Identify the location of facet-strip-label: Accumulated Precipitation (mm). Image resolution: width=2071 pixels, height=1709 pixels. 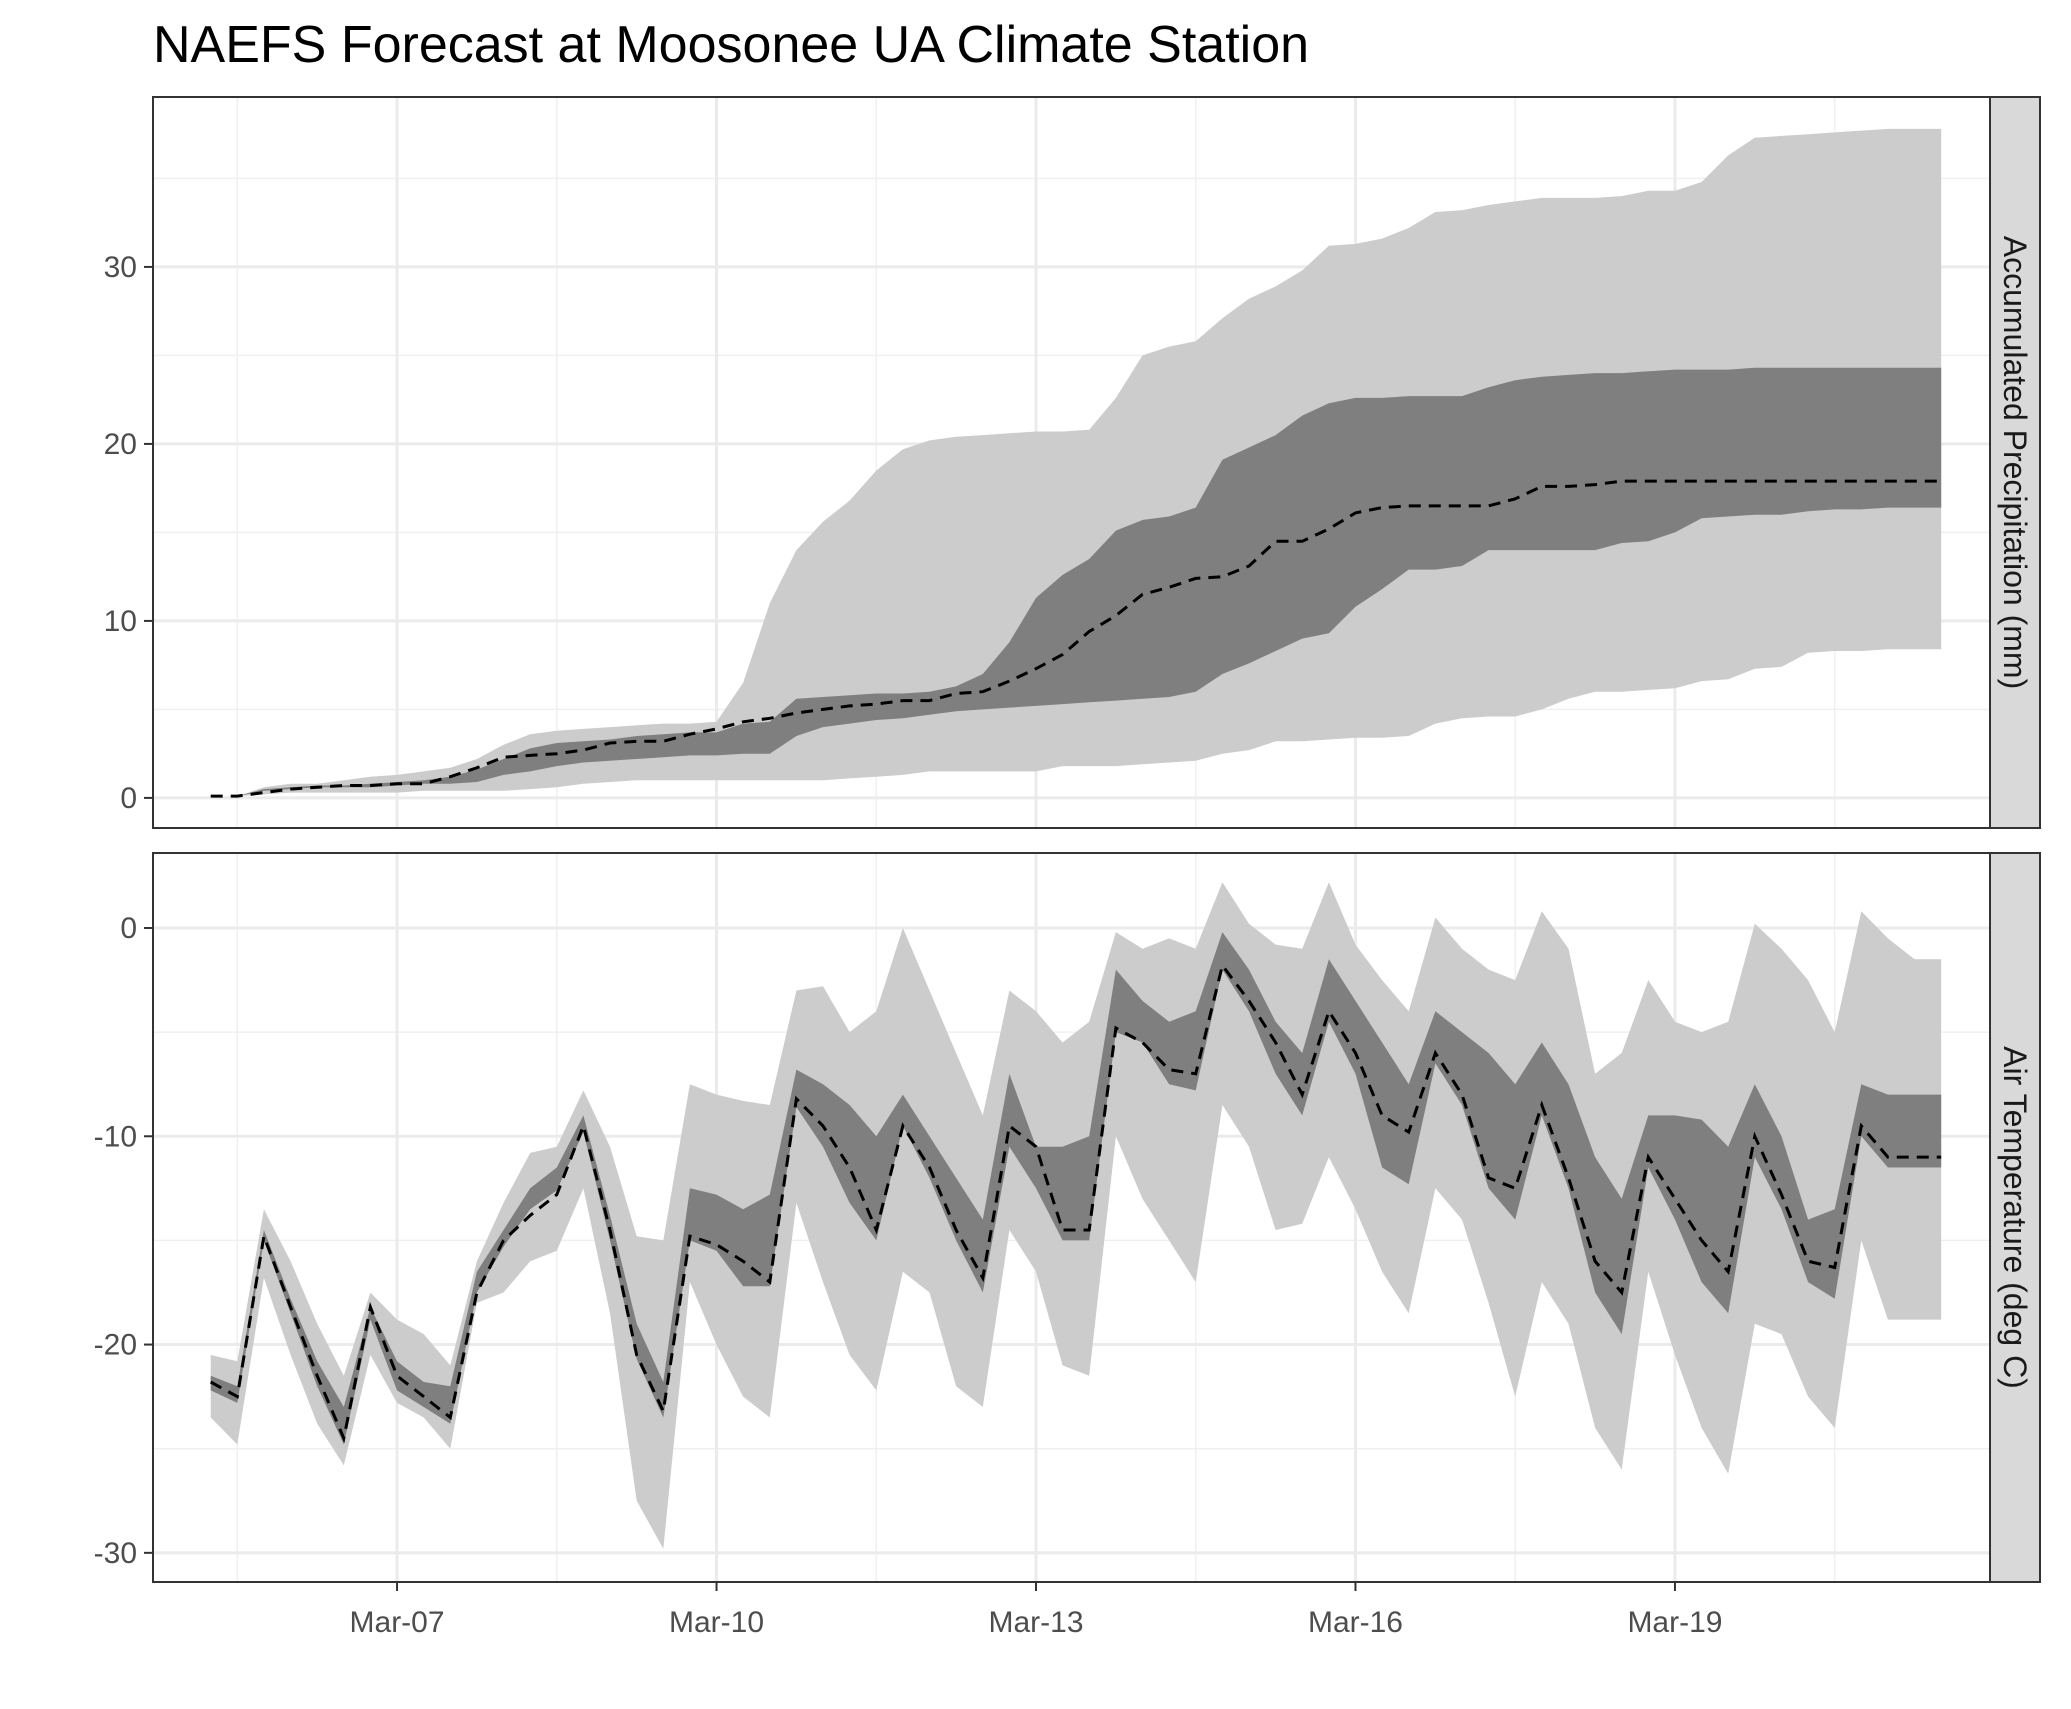
(2015, 462).